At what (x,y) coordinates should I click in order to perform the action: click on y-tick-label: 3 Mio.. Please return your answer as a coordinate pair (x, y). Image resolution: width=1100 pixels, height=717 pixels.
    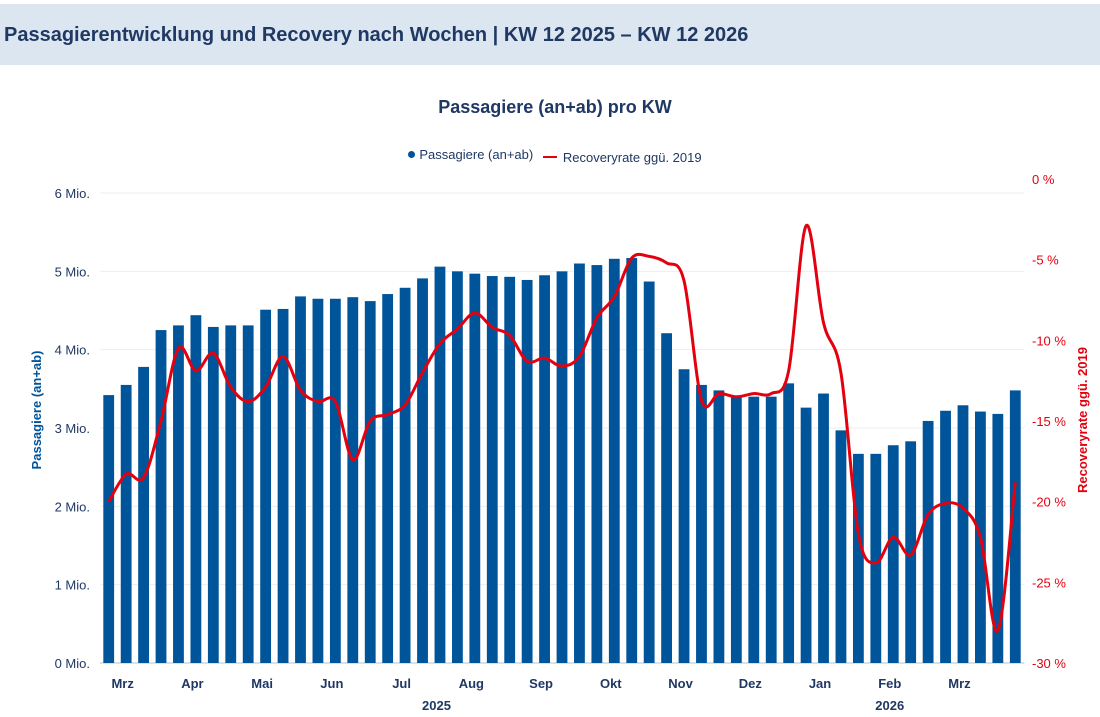
    Looking at the image, I should click on (72, 428).